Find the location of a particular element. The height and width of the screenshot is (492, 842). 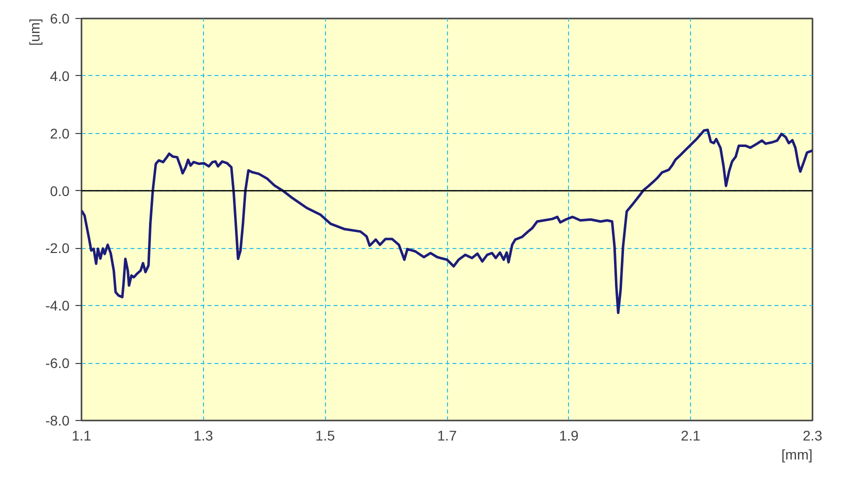

y-tick-label: -2.0 is located at coordinates (57, 248).